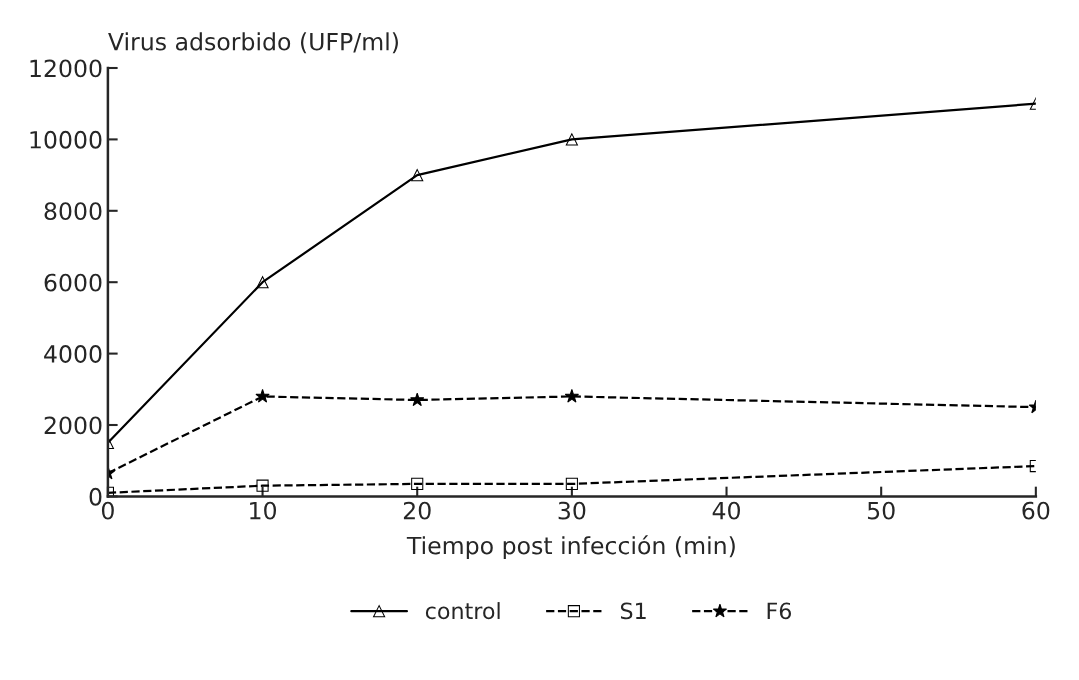  I want to click on y-tick-label: 8000, so click(73, 211).